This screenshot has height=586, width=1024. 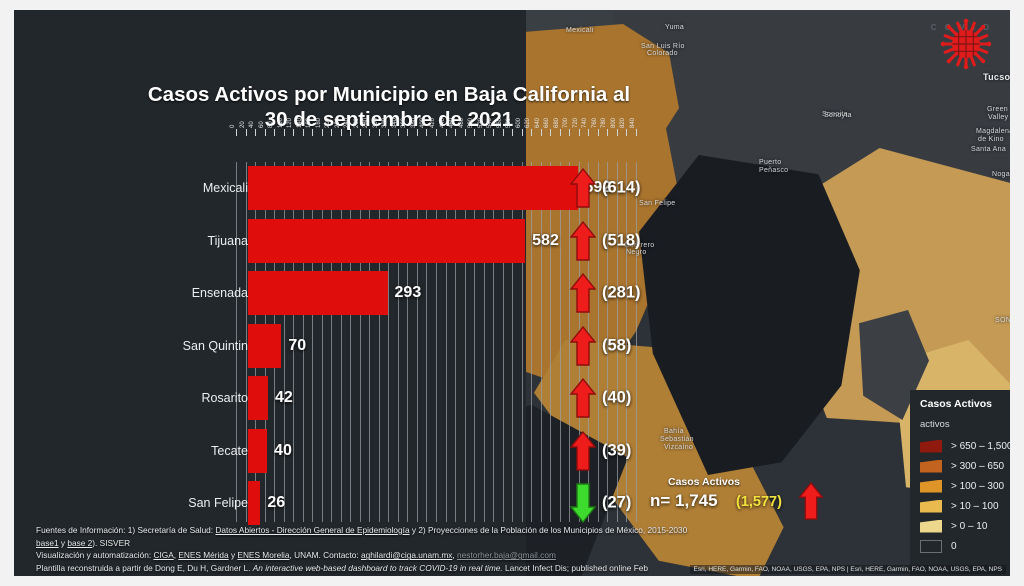 What do you see at coordinates (413, 122) in the screenshot?
I see `x-axis-tick-label: 380` at bounding box center [413, 122].